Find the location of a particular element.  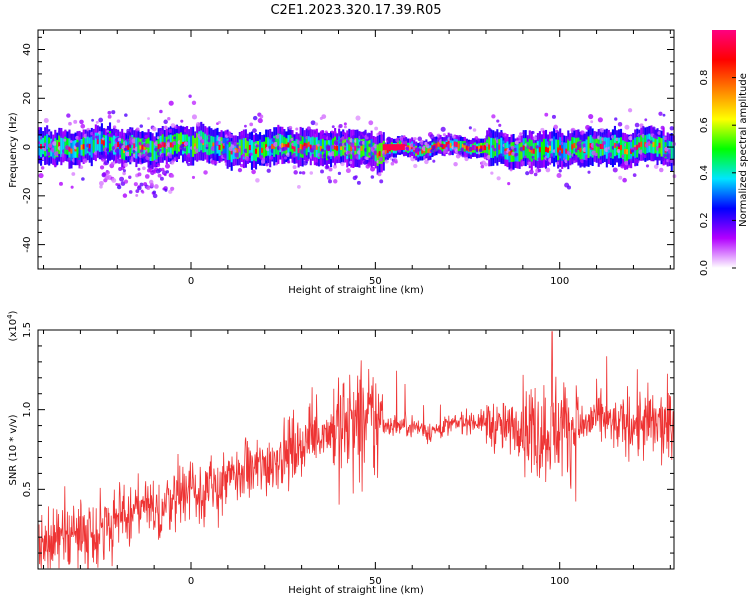

snr-xlabel: Height of straight line (km) is located at coordinates (356, 590).